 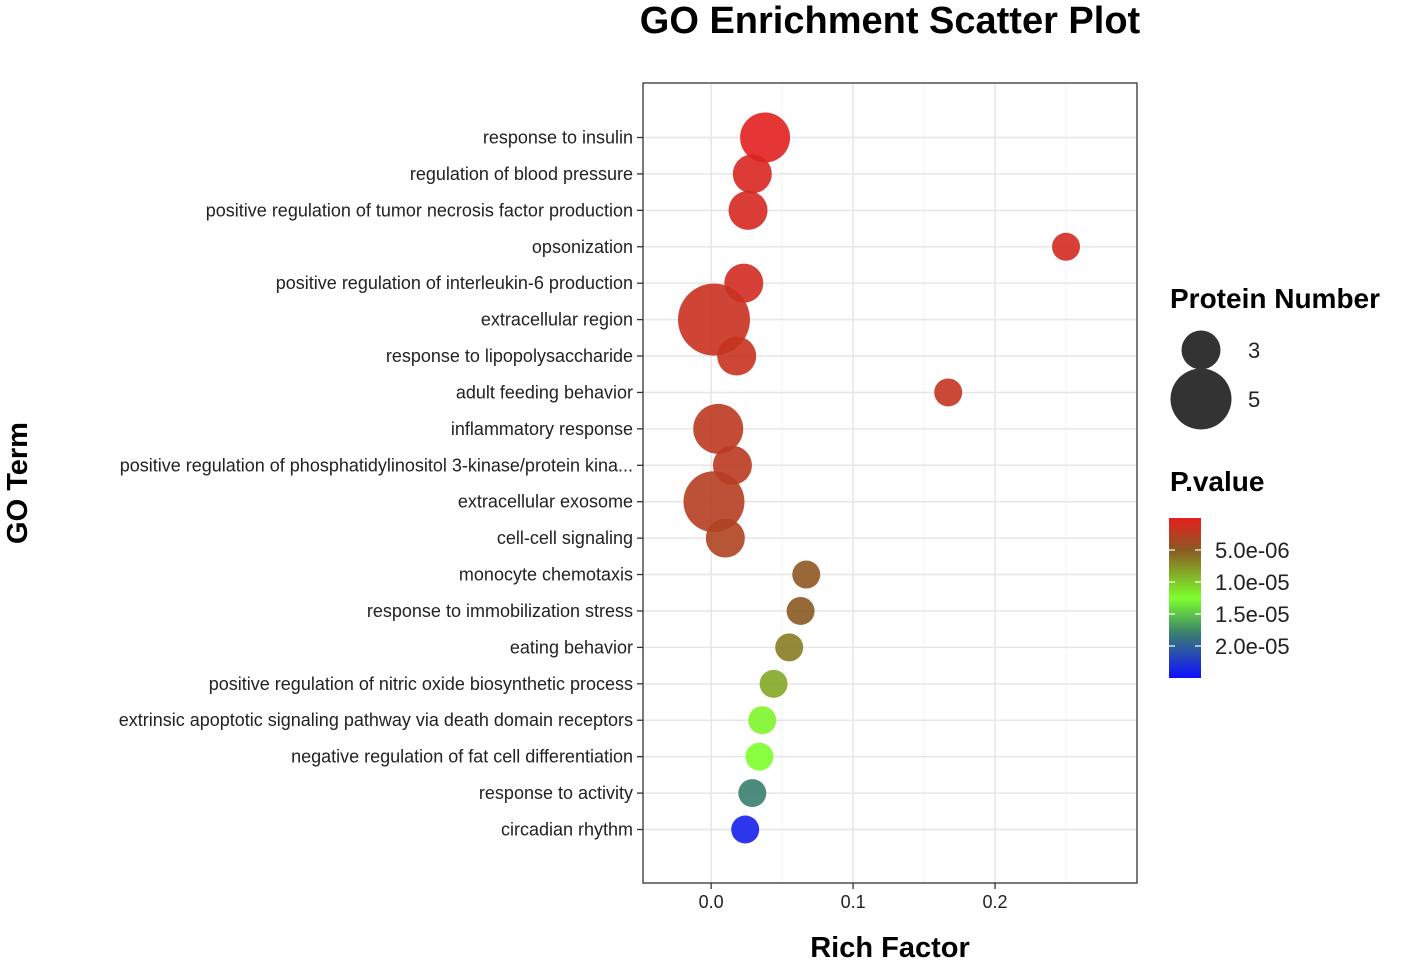 What do you see at coordinates (509, 356) in the screenshot?
I see `y-tick-label: response to lipopolysaccharide` at bounding box center [509, 356].